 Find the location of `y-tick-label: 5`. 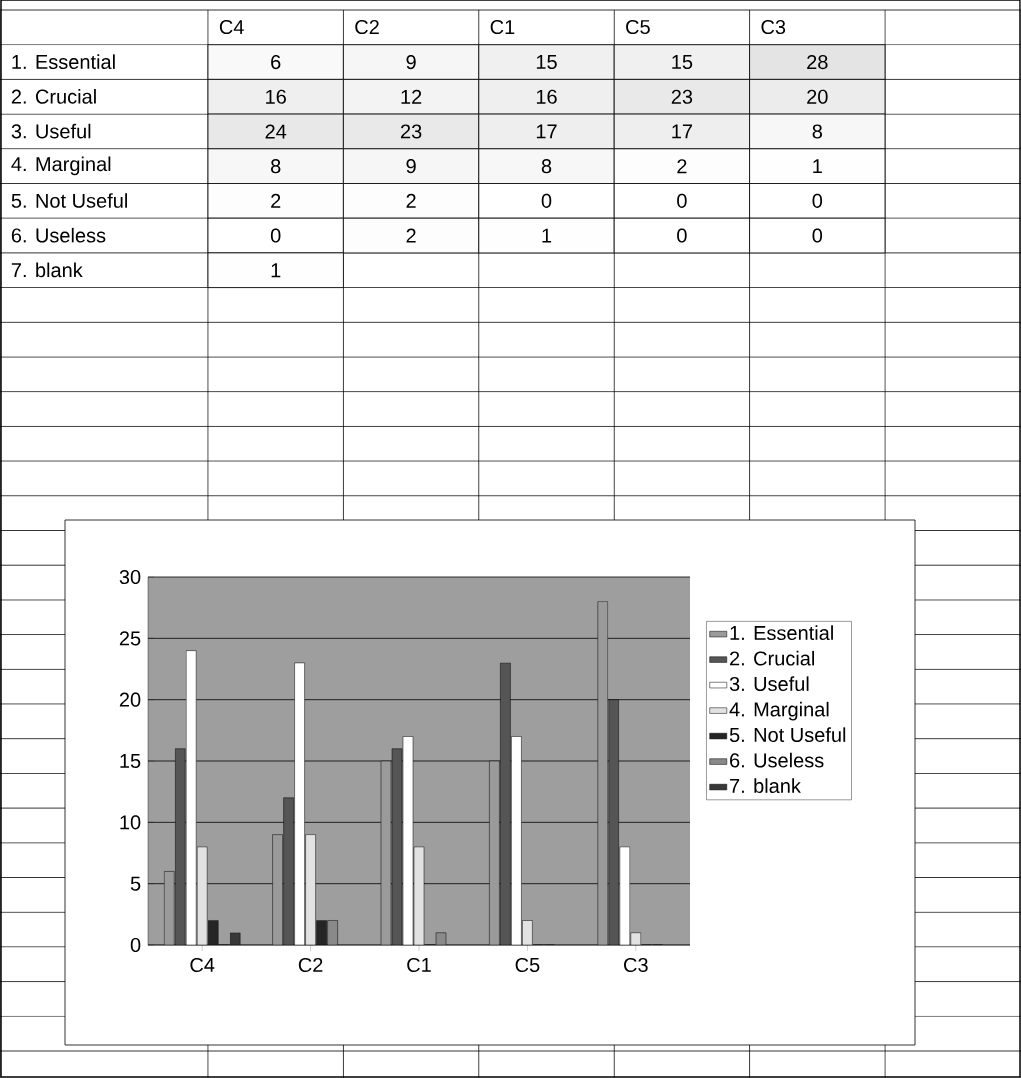

y-tick-label: 5 is located at coordinates (135, 883).